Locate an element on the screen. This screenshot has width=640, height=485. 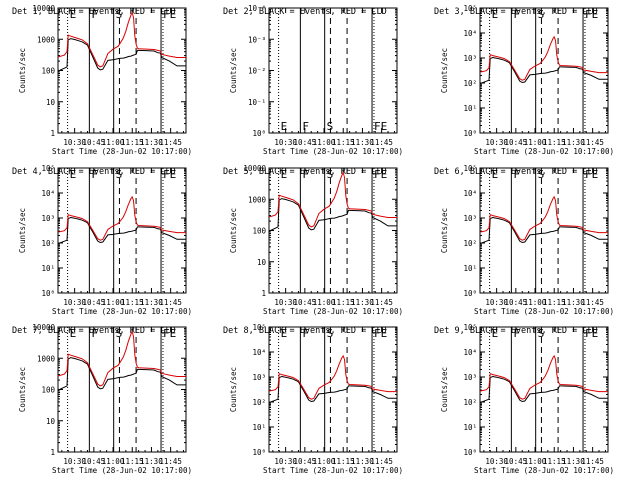
y-tick-label: 100 is located at coordinates (259, 231).